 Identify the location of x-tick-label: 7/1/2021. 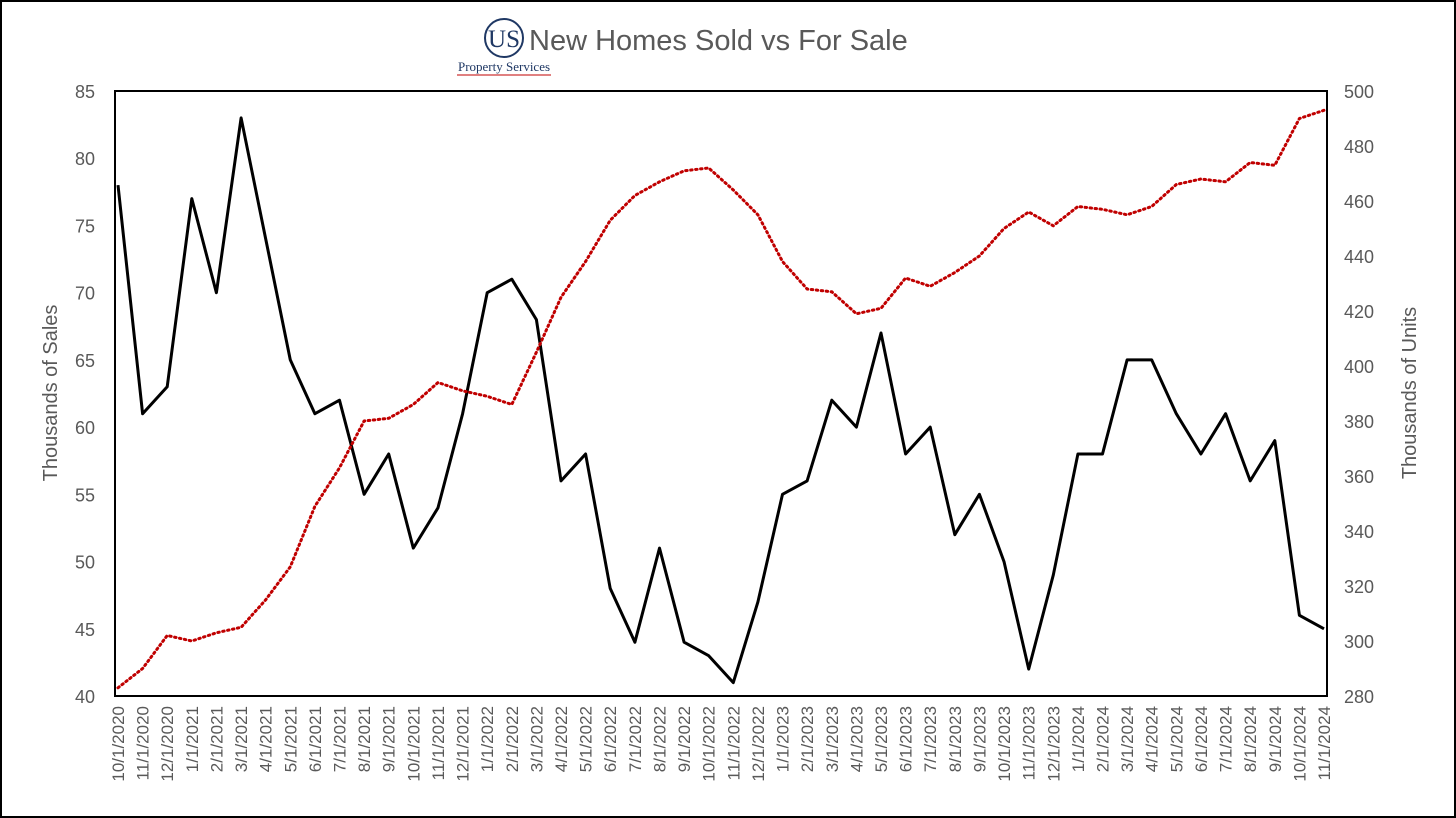
(340, 739).